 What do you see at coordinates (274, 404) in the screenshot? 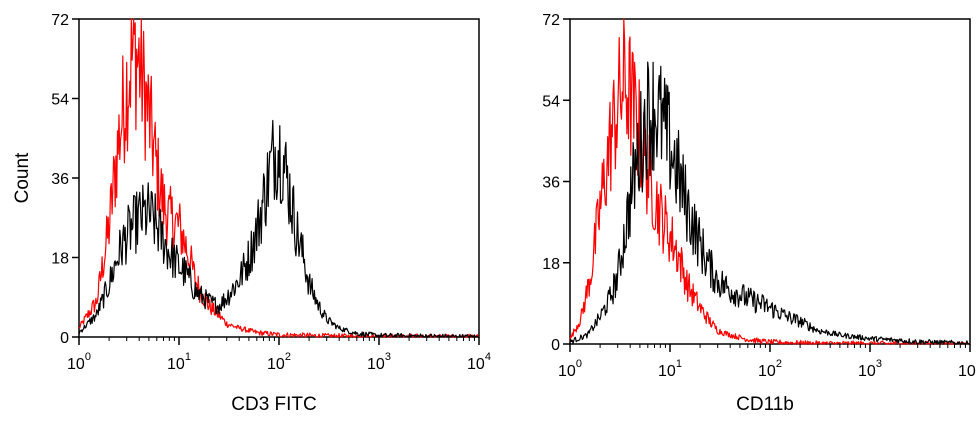
I see `x-axis-title: CD3 FITC` at bounding box center [274, 404].